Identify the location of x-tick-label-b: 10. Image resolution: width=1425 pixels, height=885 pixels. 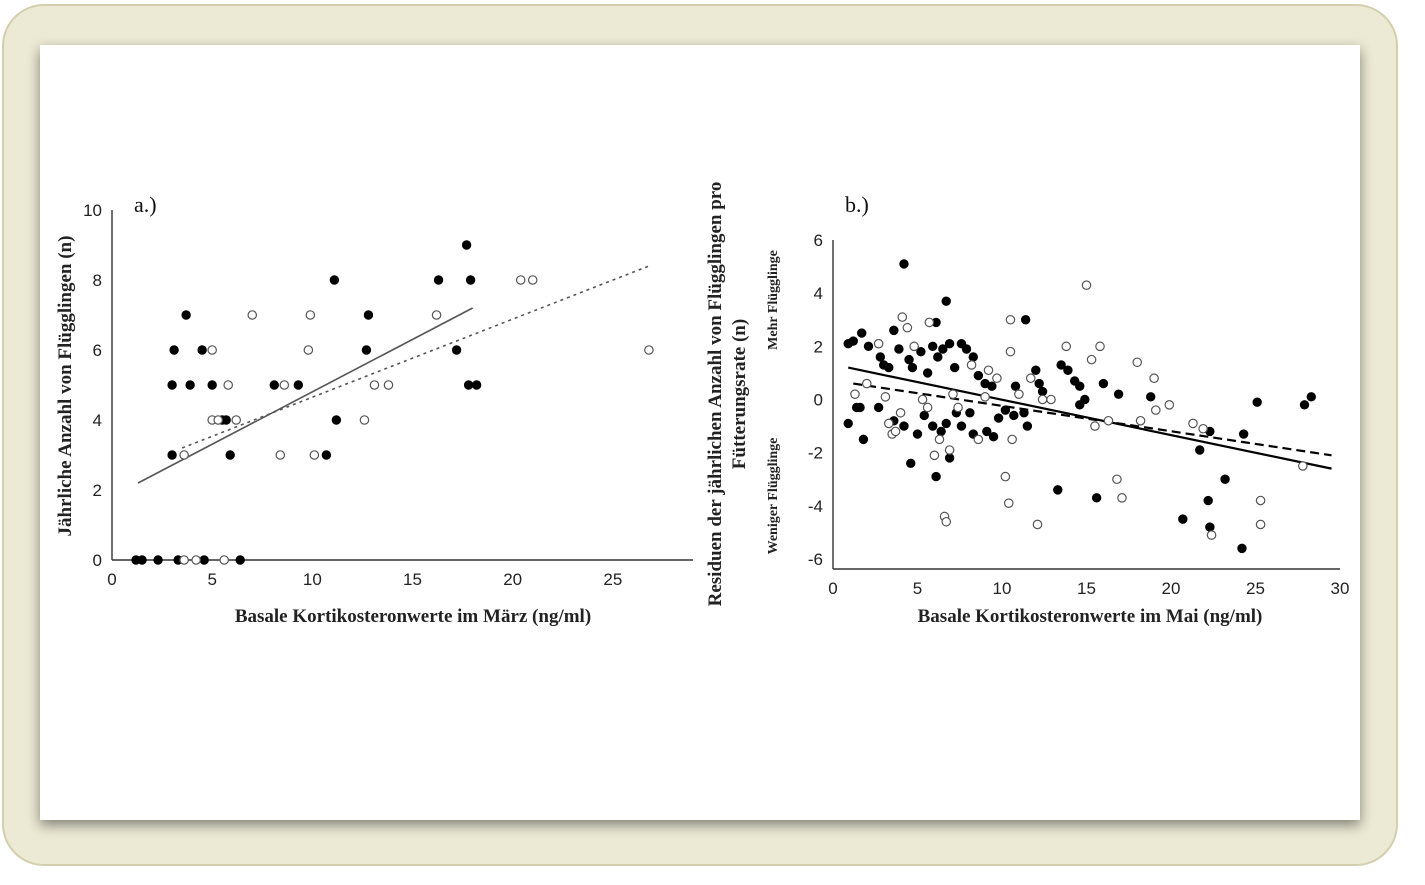
(1002, 588).